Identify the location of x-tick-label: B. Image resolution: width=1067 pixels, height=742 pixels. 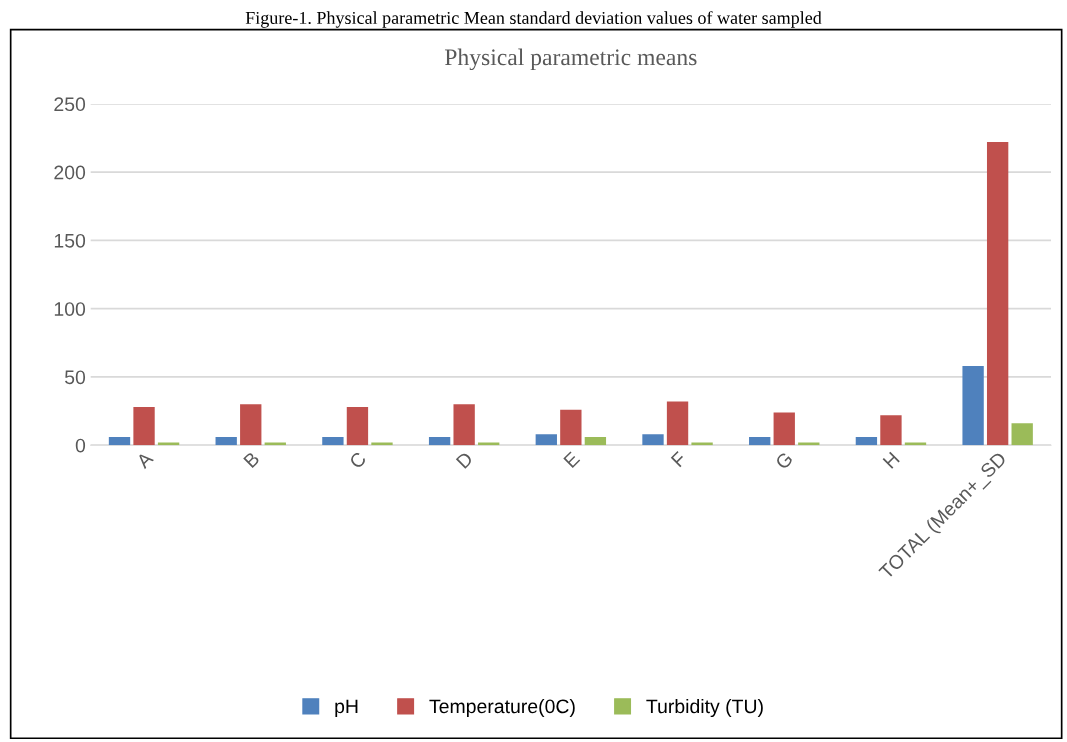
(251, 460).